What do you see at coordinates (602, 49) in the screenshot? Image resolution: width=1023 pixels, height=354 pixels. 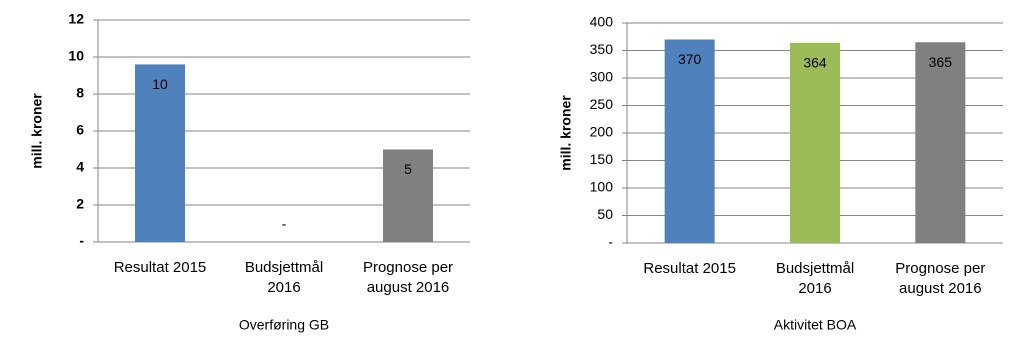 I see `y-tick-label: 350` at bounding box center [602, 49].